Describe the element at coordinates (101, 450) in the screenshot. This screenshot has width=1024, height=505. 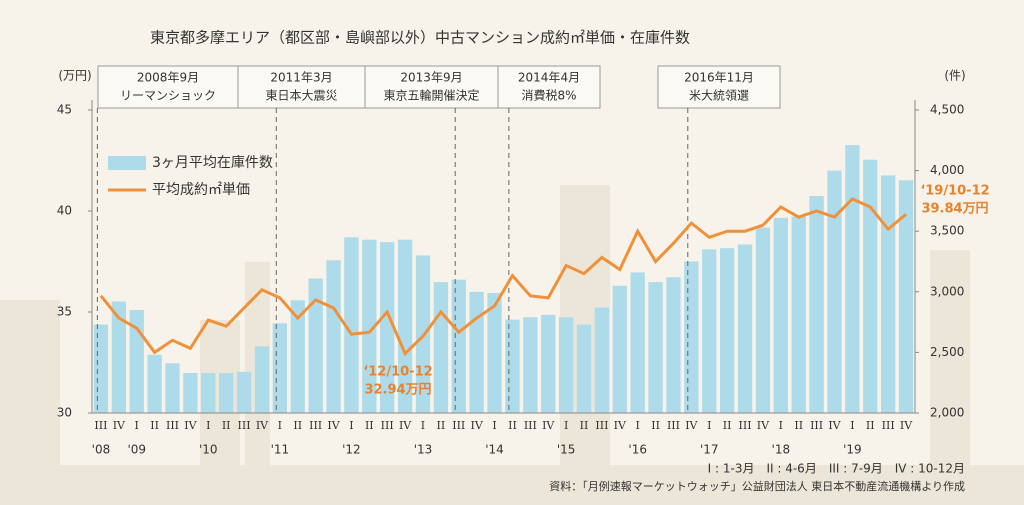
I see `year-label: '08` at that location.